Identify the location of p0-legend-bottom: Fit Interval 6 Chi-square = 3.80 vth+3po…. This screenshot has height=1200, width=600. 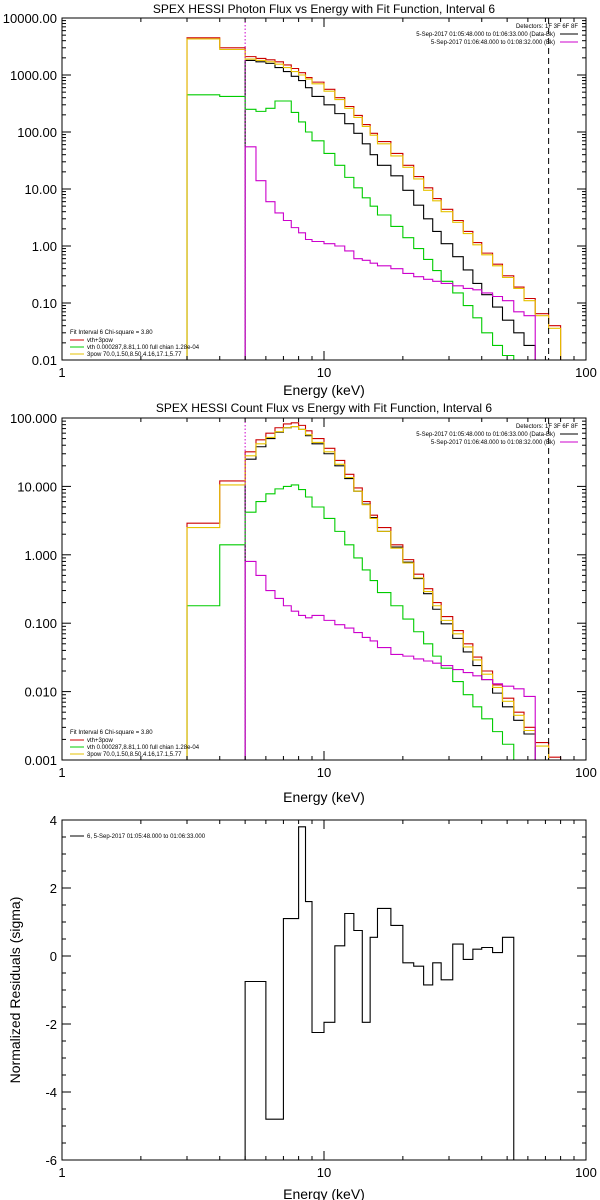
(135, 344).